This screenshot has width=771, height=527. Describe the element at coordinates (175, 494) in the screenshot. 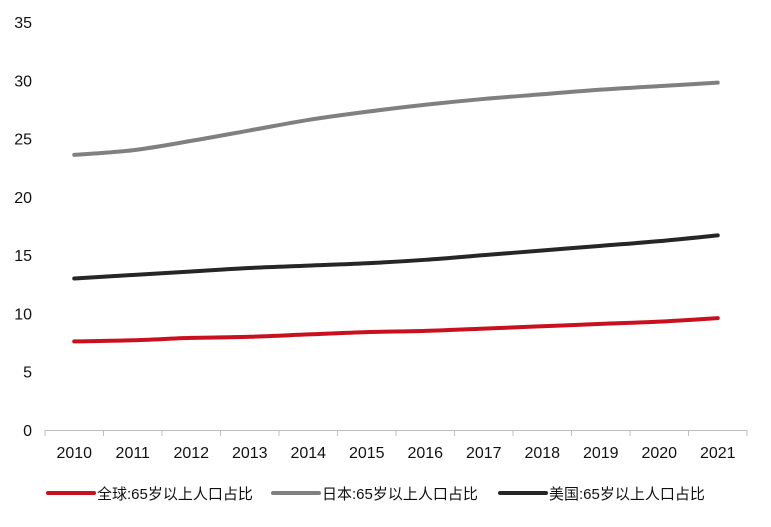

I see `legend-label: 全球:65岁以上人口占比` at that location.